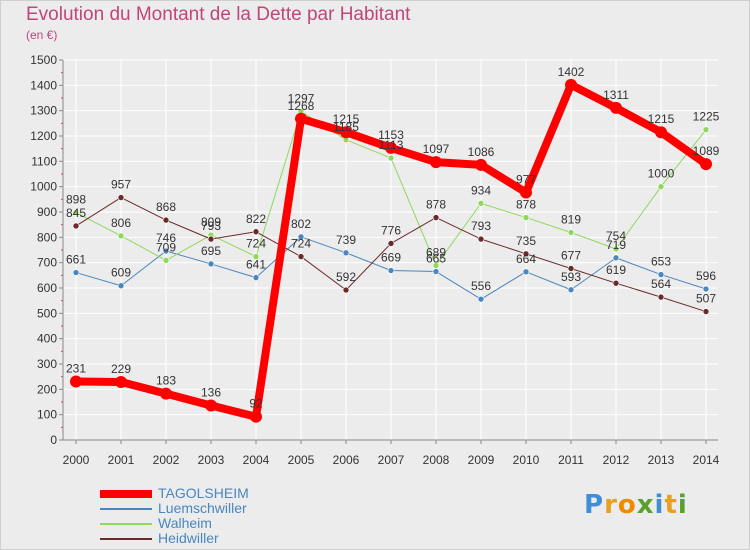 Image resolution: width=750 pixels, height=550 pixels. Describe the element at coordinates (47, 288) in the screenshot. I see `y-tick-label: 600` at that location.